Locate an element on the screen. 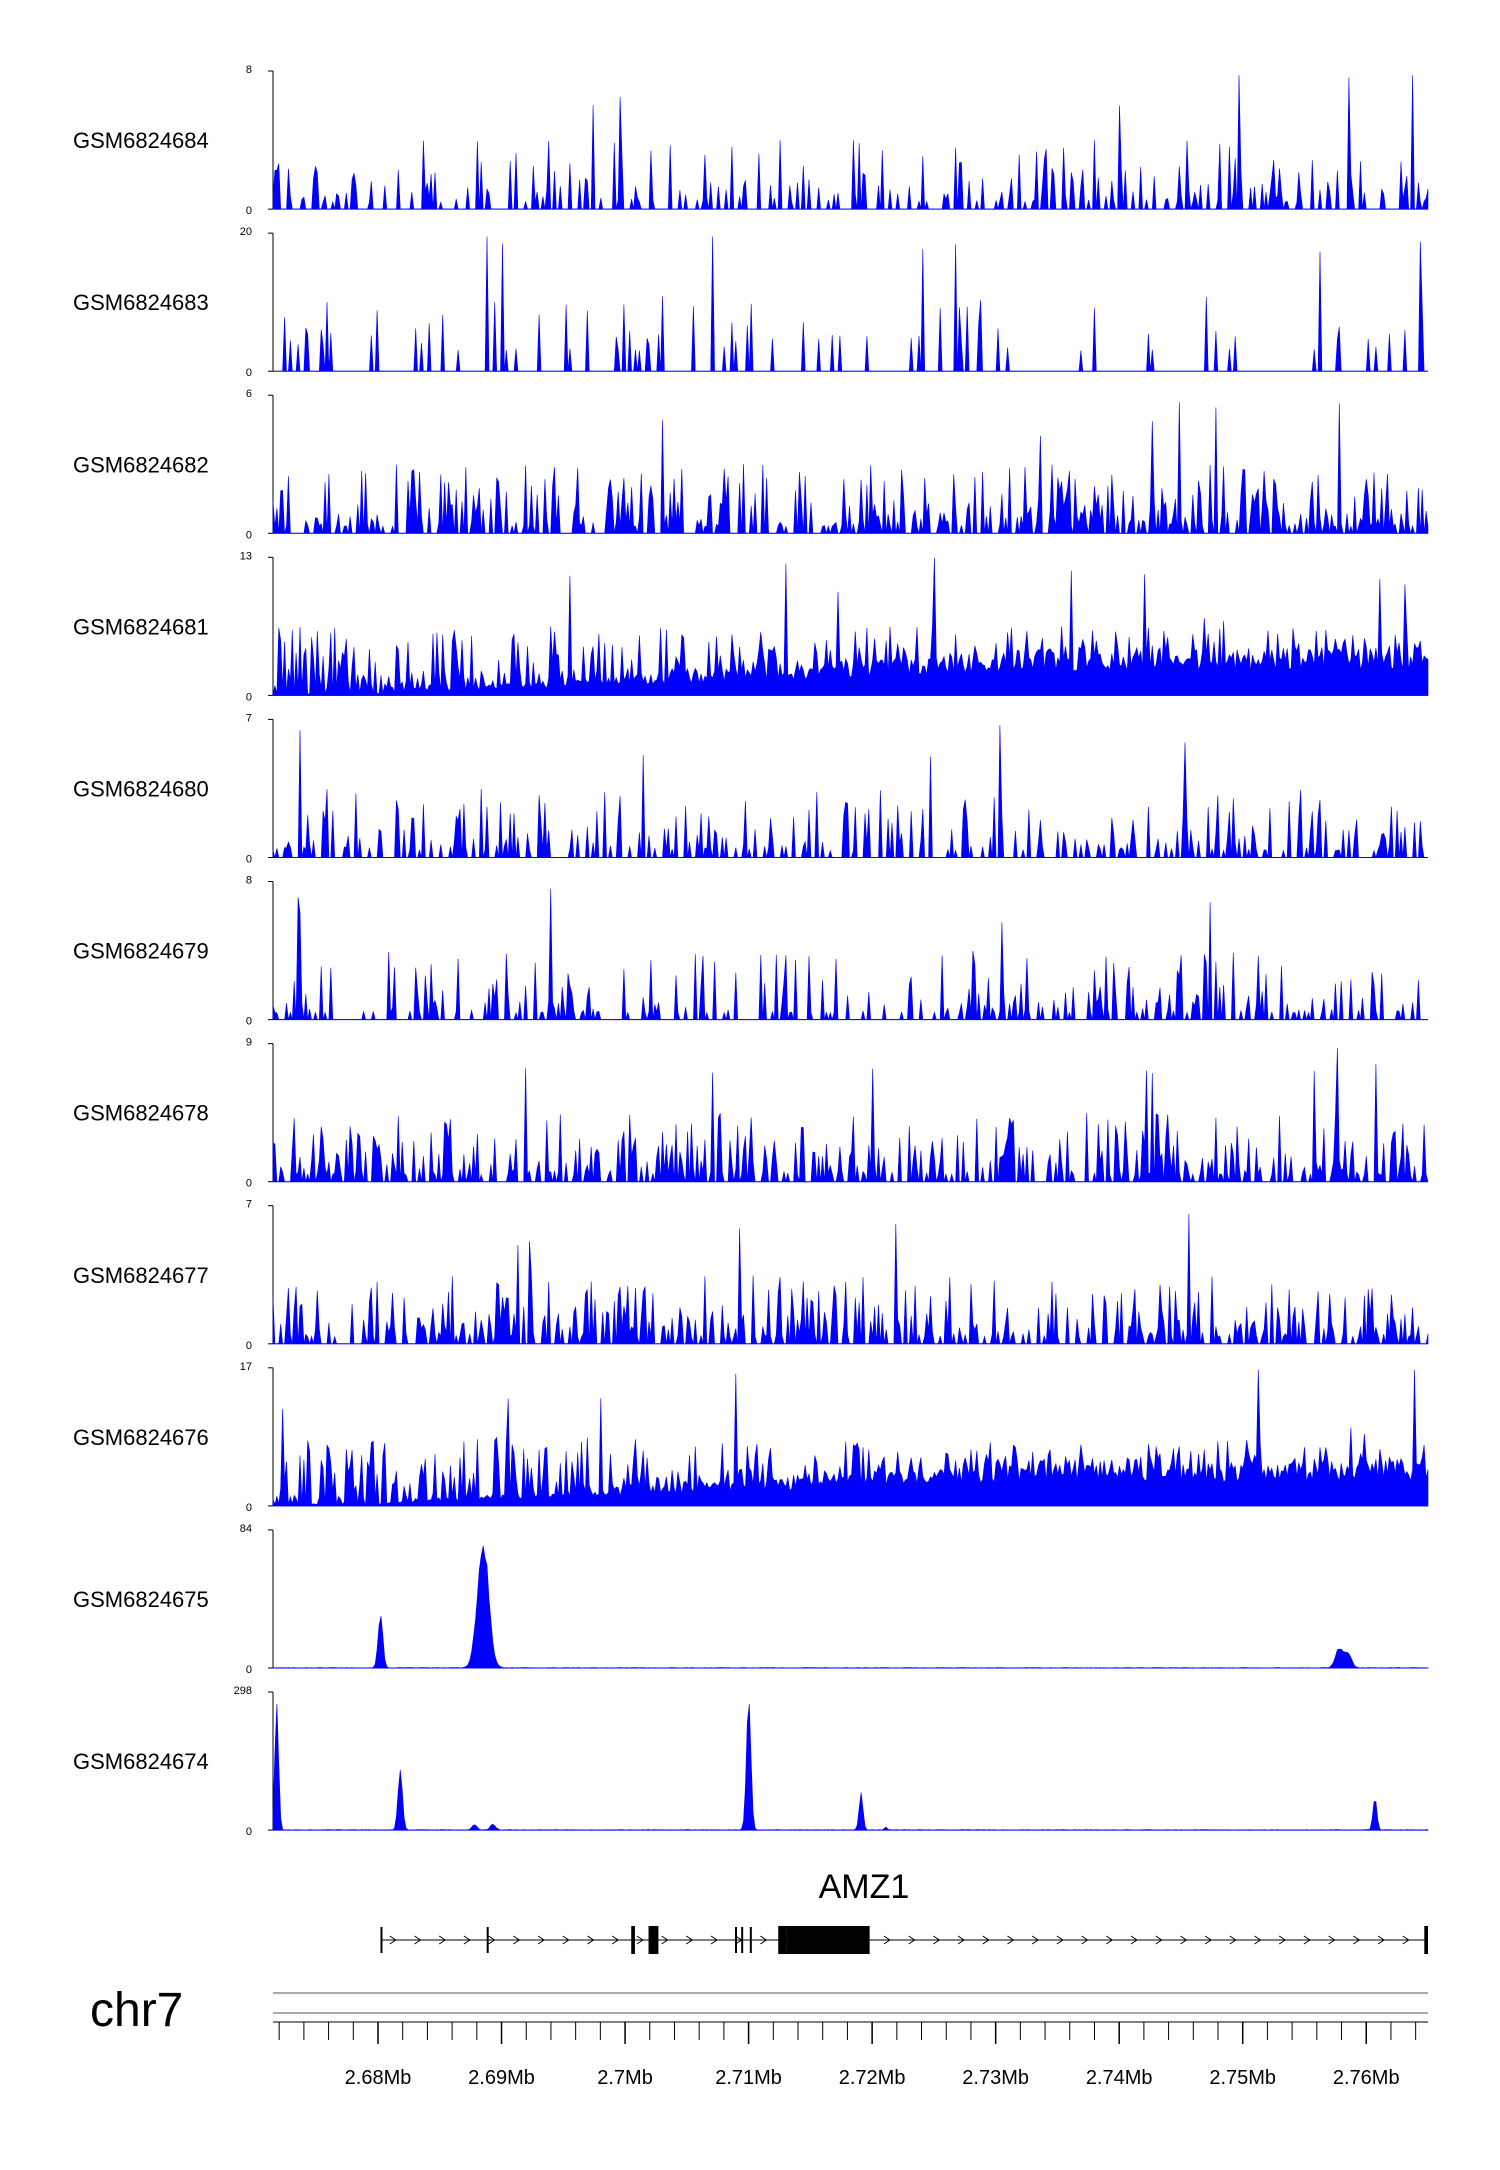 The width and height of the screenshot is (1500, 2170). track-GSM6824680: GSM6824680 7 0 is located at coordinates (750, 789).